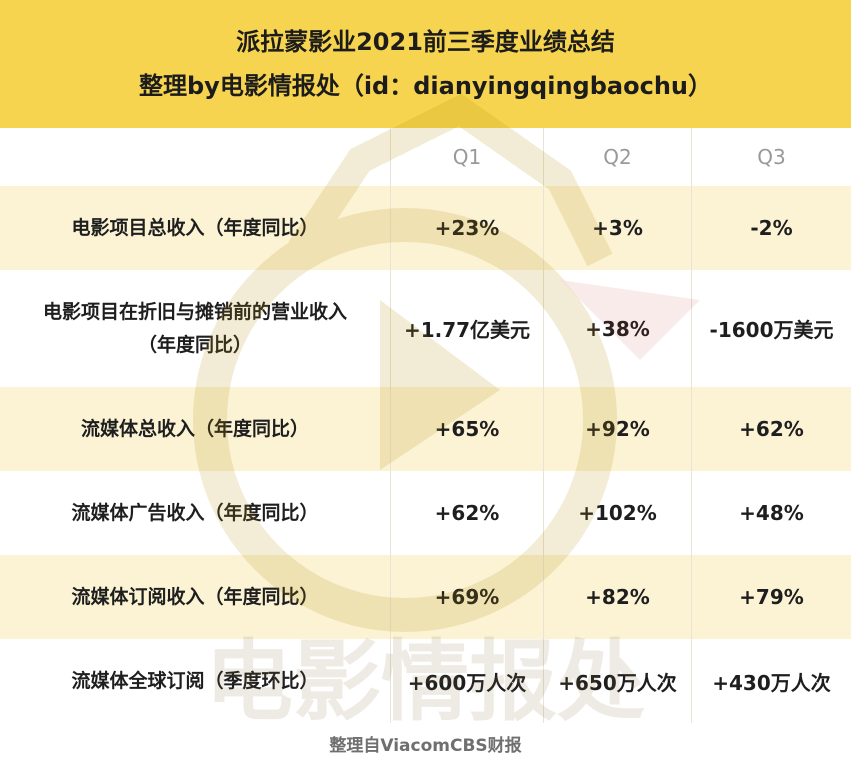 Image resolution: width=851 pixels, height=772 pixels. What do you see at coordinates (771, 157) in the screenshot?
I see `column-header-q3: Q3` at bounding box center [771, 157].